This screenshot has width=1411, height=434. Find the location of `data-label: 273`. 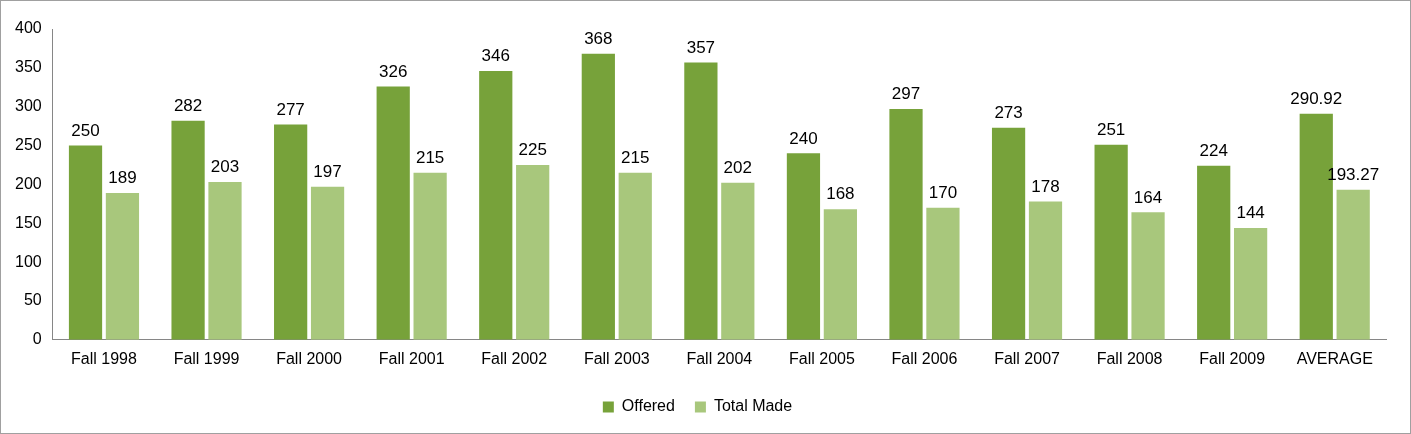

data-label: 273 is located at coordinates (1008, 112).